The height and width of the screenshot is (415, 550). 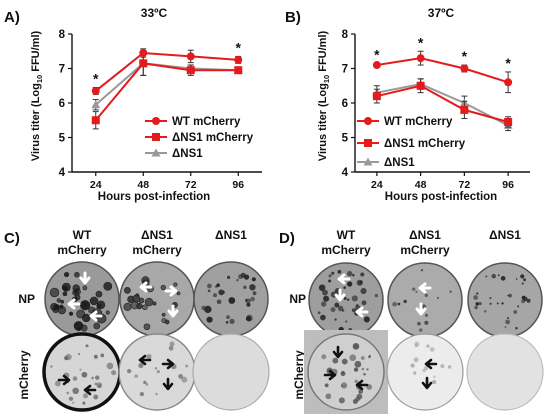 I want to click on chart-b-xtick-label: 72, so click(x=465, y=185).